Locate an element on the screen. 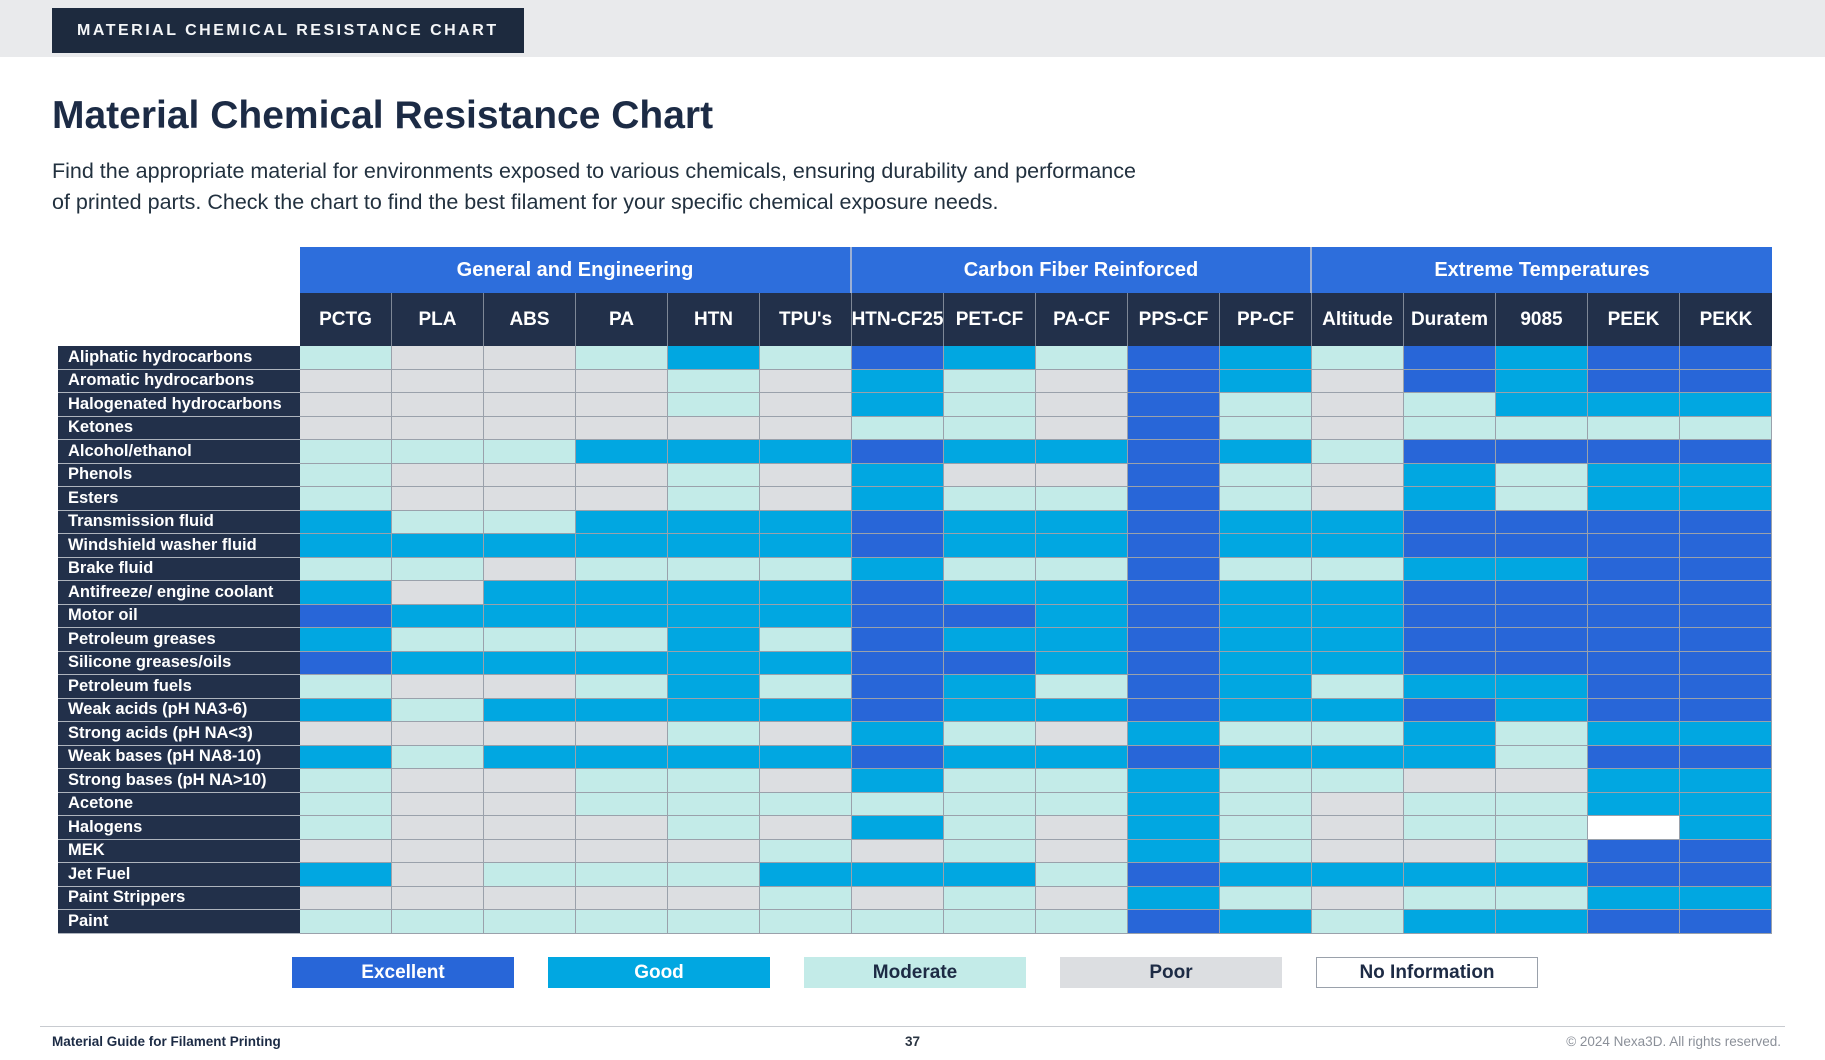 This screenshot has width=1825, height=1060. column-header: Altitude is located at coordinates (1358, 319).